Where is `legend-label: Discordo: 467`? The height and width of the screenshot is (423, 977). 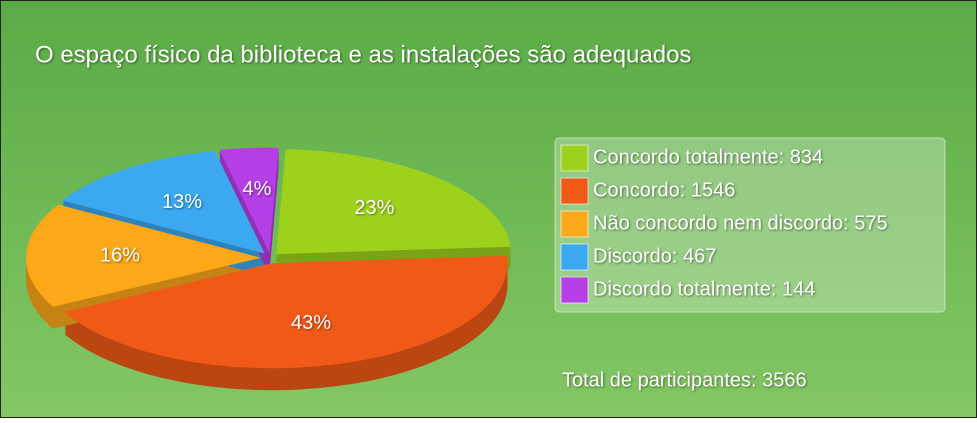 legend-label: Discordo: 467 is located at coordinates (654, 256).